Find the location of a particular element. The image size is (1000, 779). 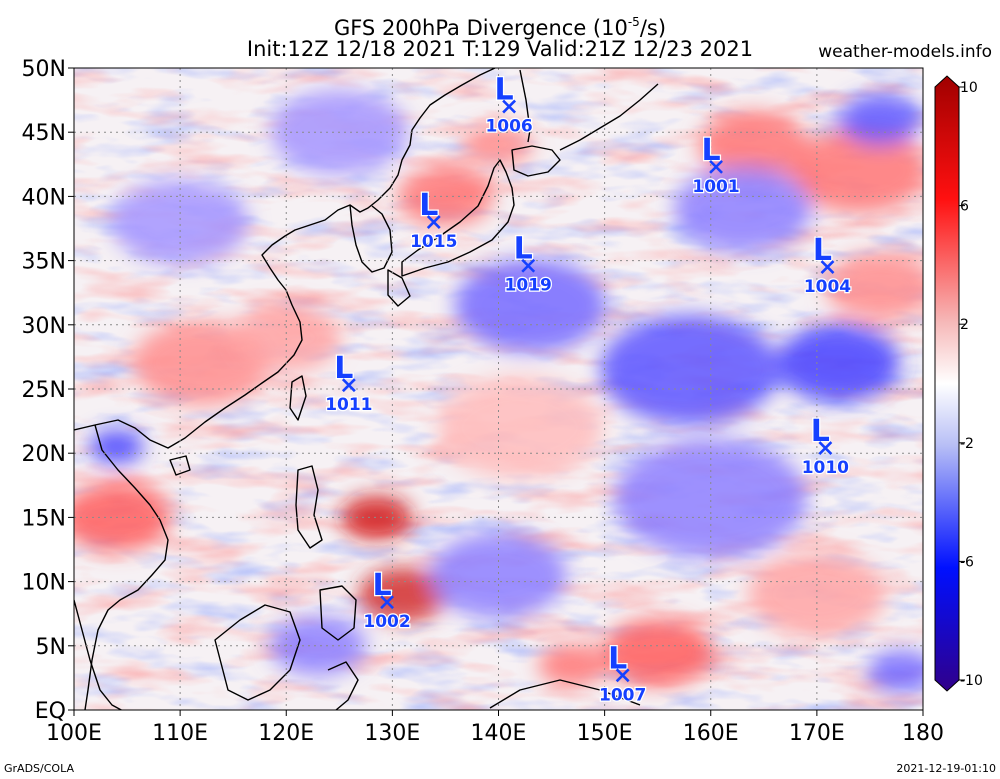

lat-tick-label: 15N is located at coordinates (44, 518).